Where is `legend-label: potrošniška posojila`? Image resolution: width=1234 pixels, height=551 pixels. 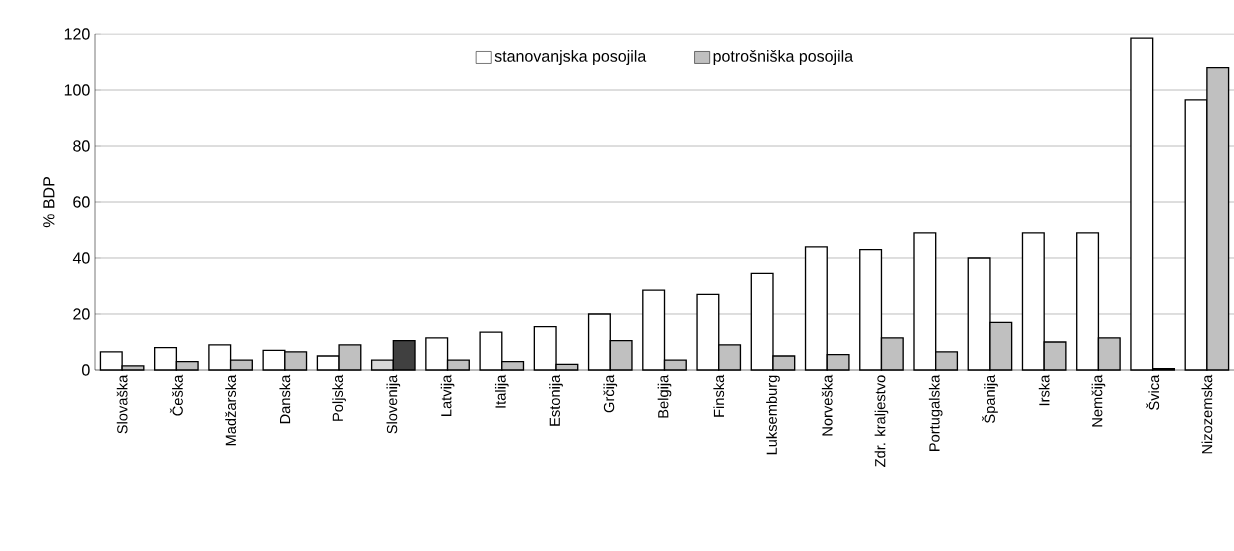 legend-label: potrošniška posojila is located at coordinates (783, 58).